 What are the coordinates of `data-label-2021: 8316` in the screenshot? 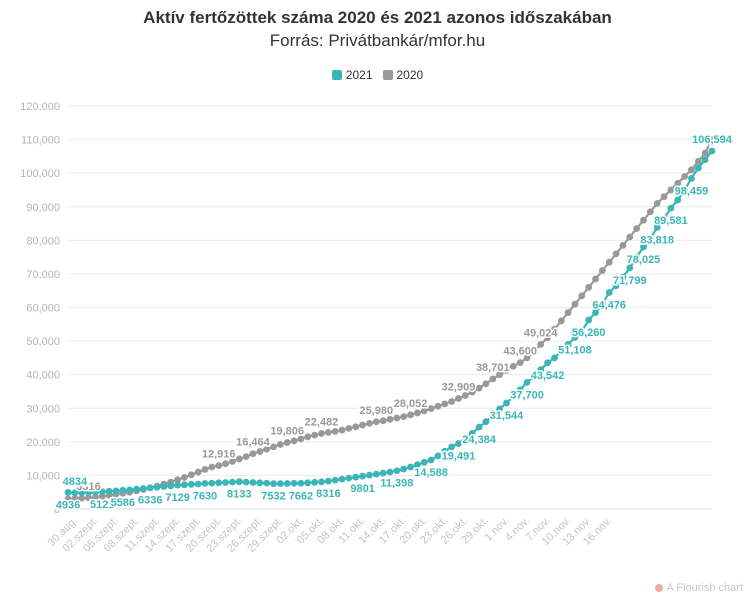 It's located at (328, 494).